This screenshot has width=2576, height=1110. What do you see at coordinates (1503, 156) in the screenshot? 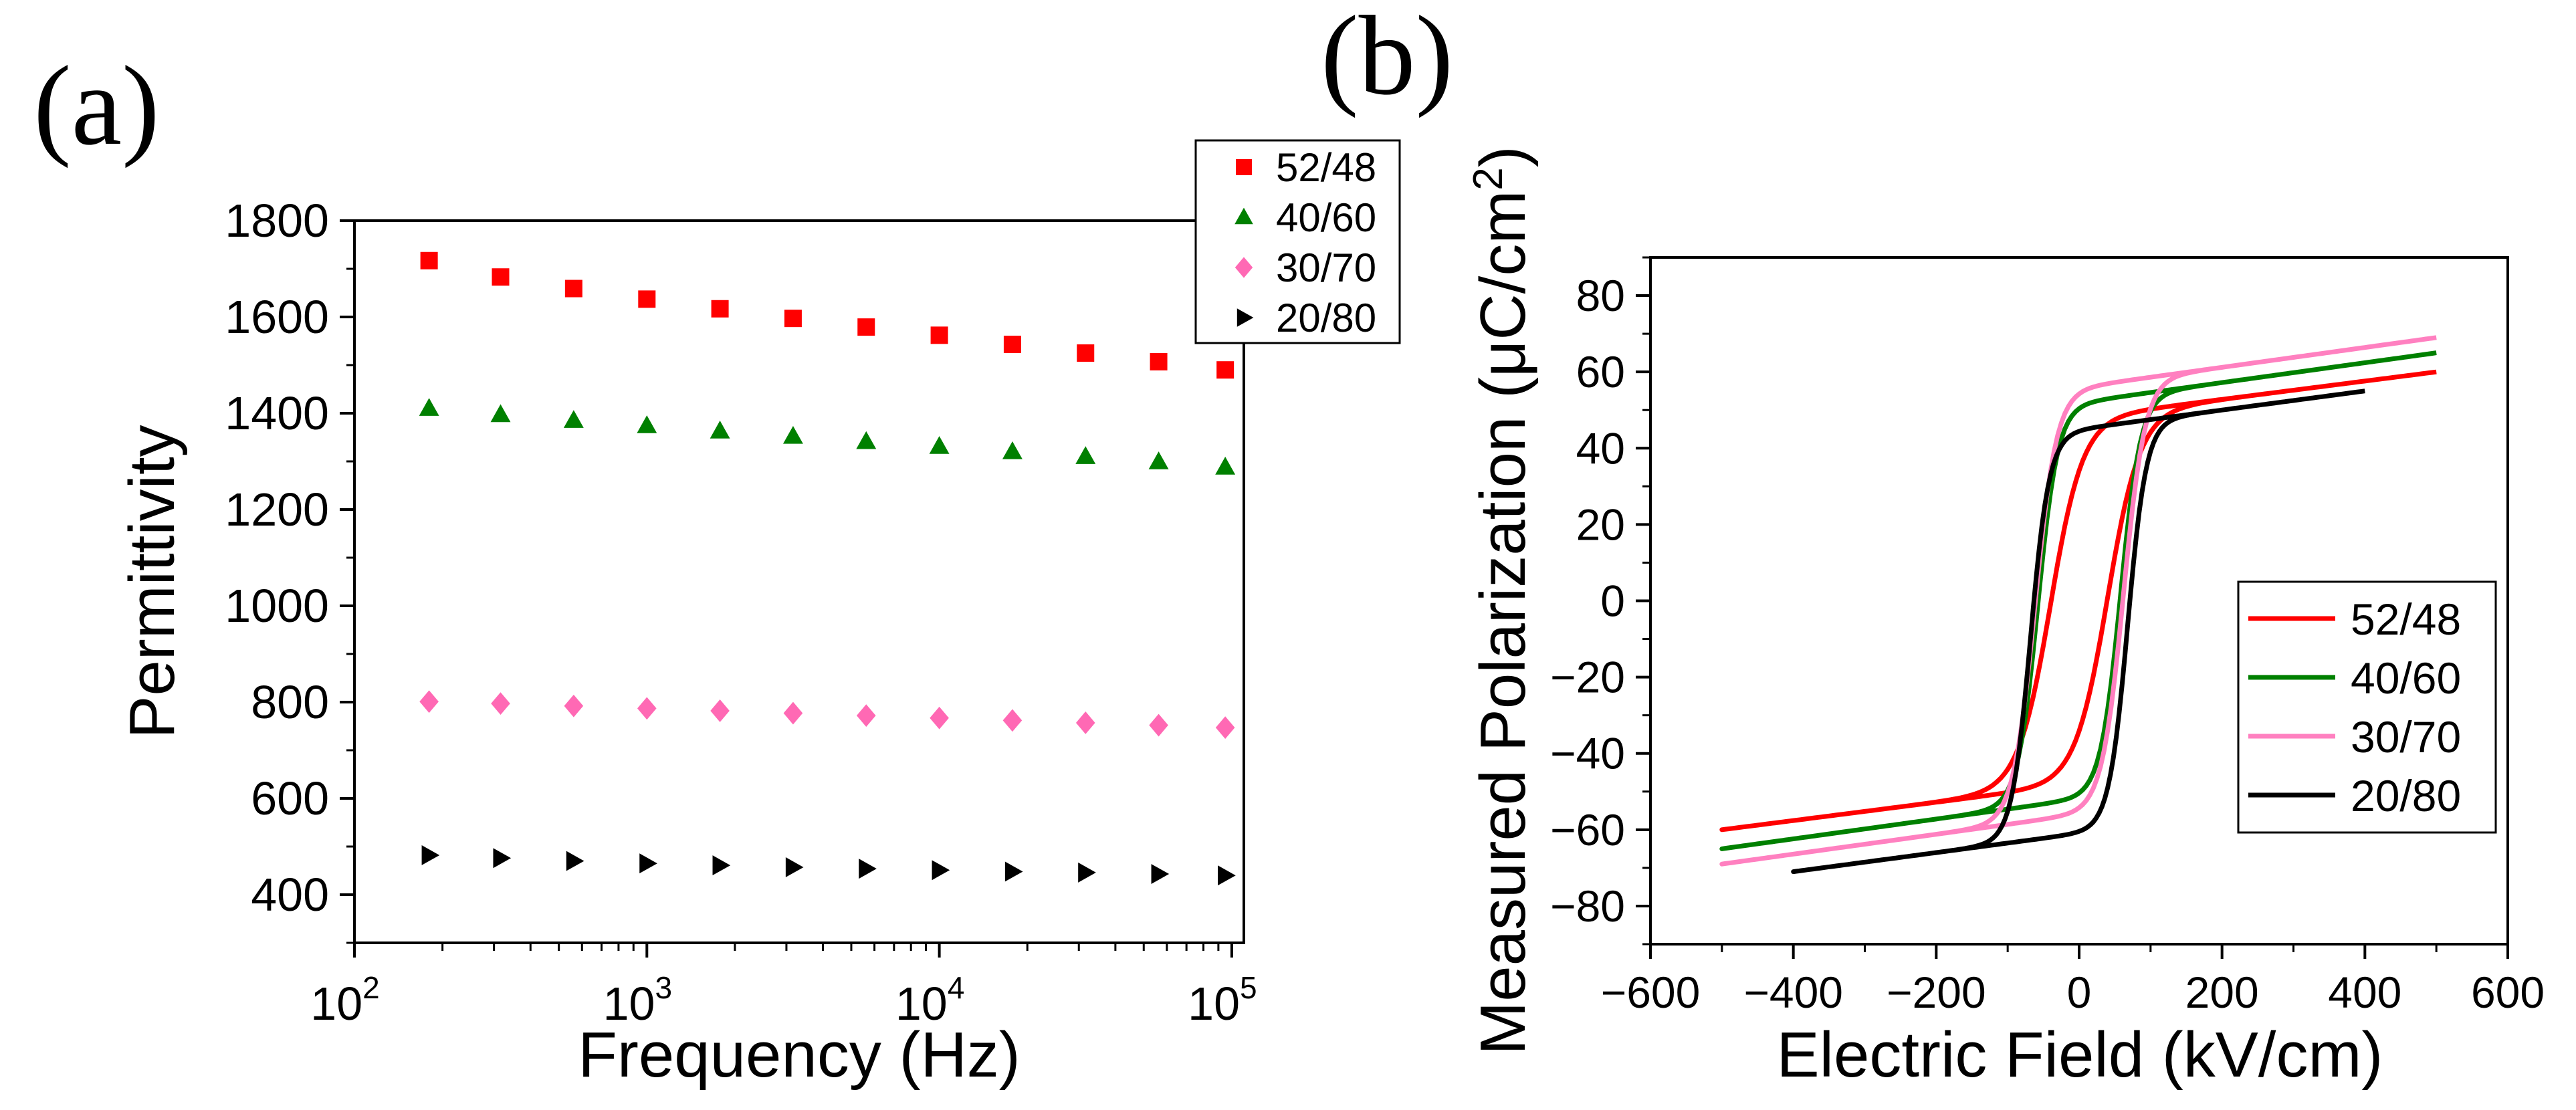
I see `panel-b-y-axis-label-close: )` at bounding box center [1503, 156].